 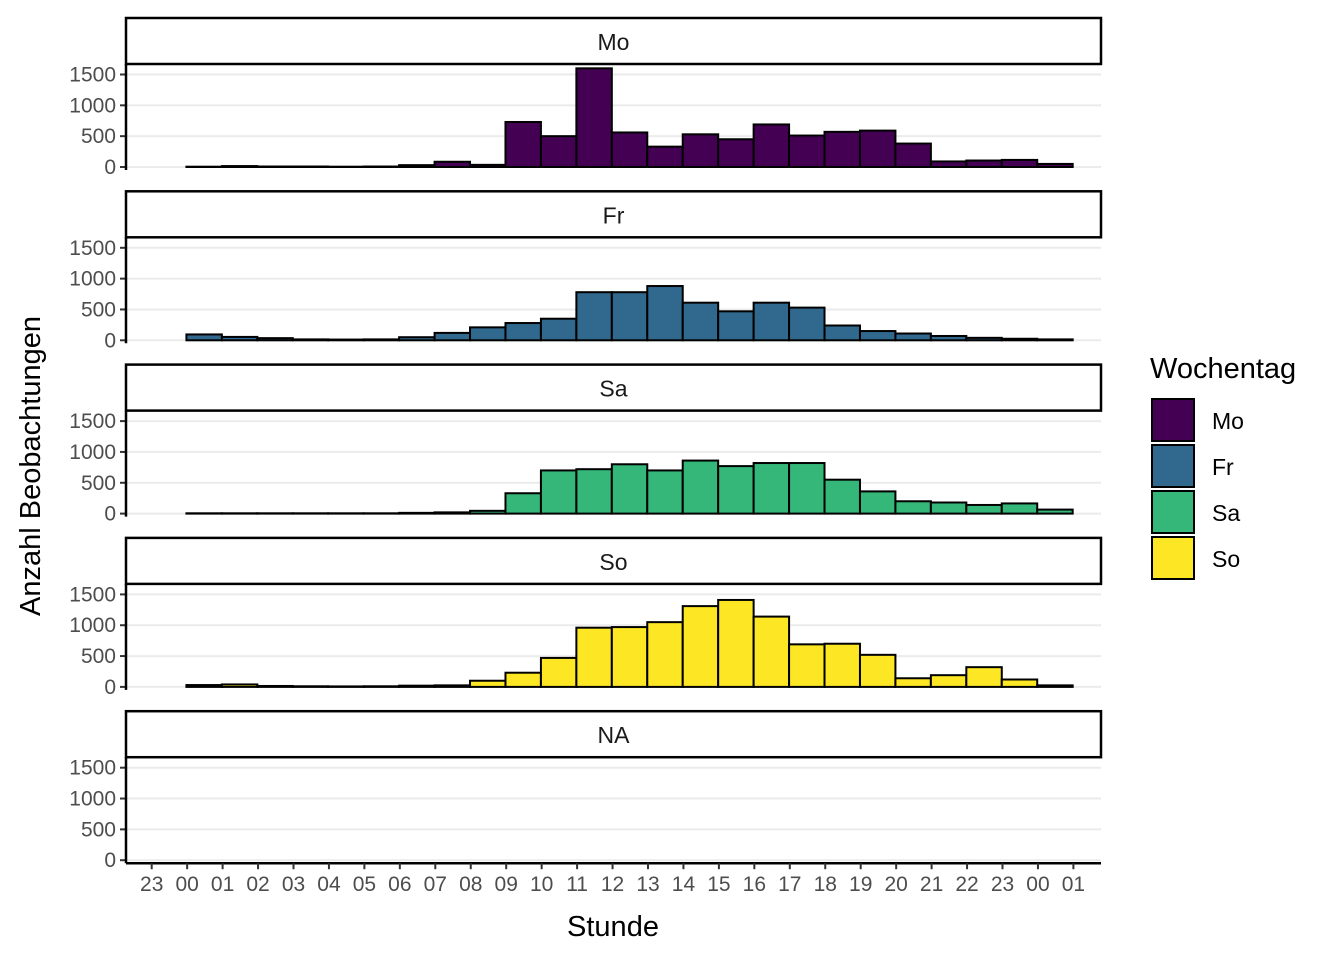 What do you see at coordinates (614, 42) in the screenshot?
I see `facet-strip-label: Mo` at bounding box center [614, 42].